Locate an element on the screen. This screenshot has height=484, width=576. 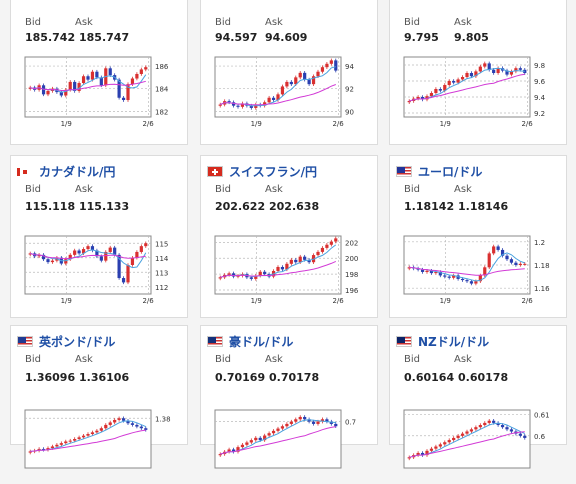
long-moving-average is located at coordinates (278, 95).